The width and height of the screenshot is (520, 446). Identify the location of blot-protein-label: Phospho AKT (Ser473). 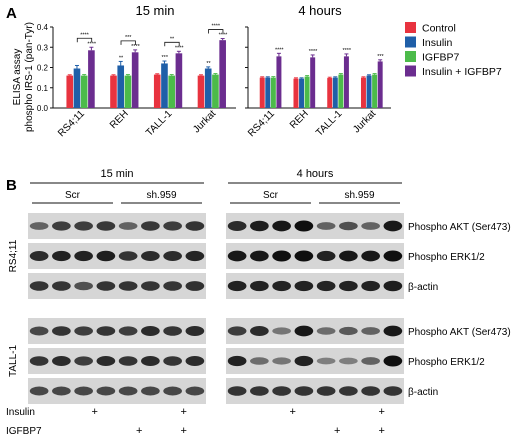
(459, 227).